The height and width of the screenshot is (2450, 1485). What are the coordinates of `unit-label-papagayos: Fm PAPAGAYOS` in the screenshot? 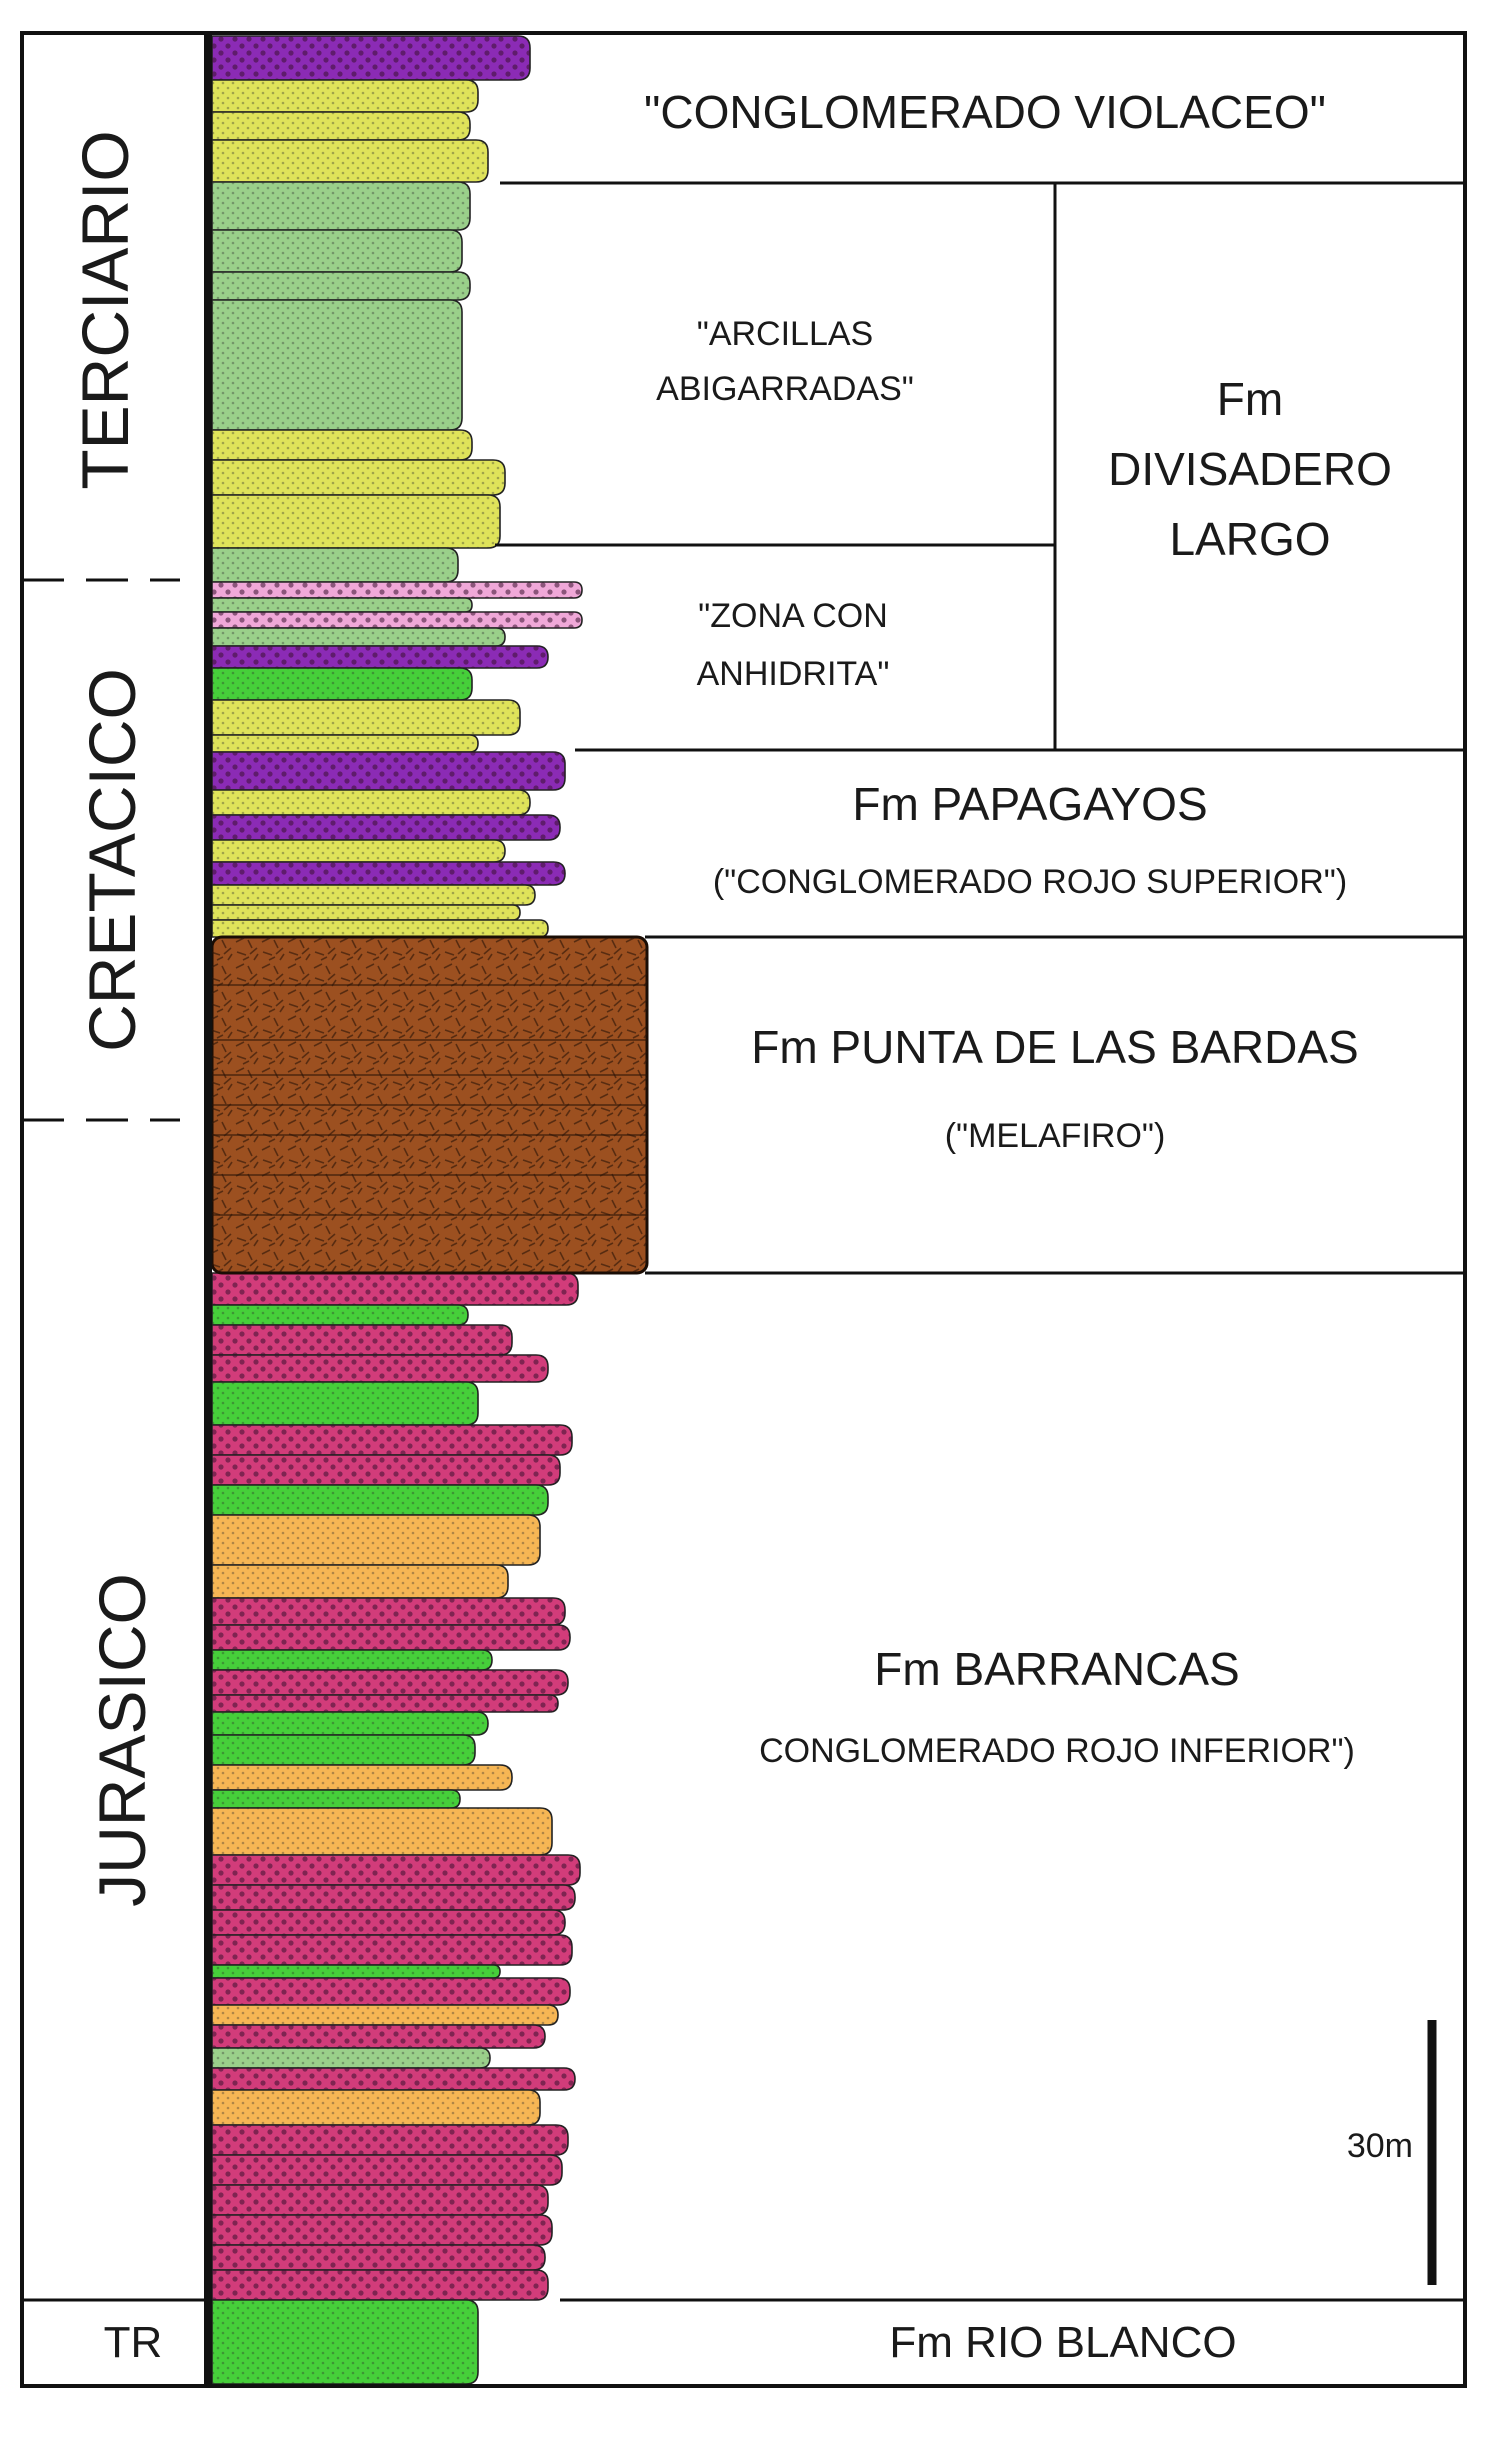 It's located at (1029, 804).